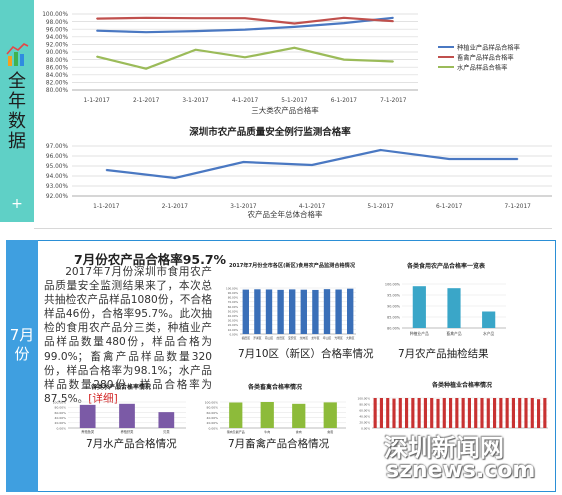 The image size is (562, 495). Describe the element at coordinates (315, 338) in the screenshot. I see `category-label: 龙华区` at that location.